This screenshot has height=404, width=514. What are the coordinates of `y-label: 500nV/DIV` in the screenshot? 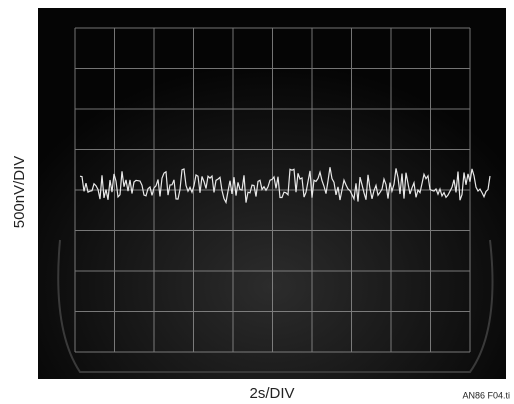 It's located at (19, 192).